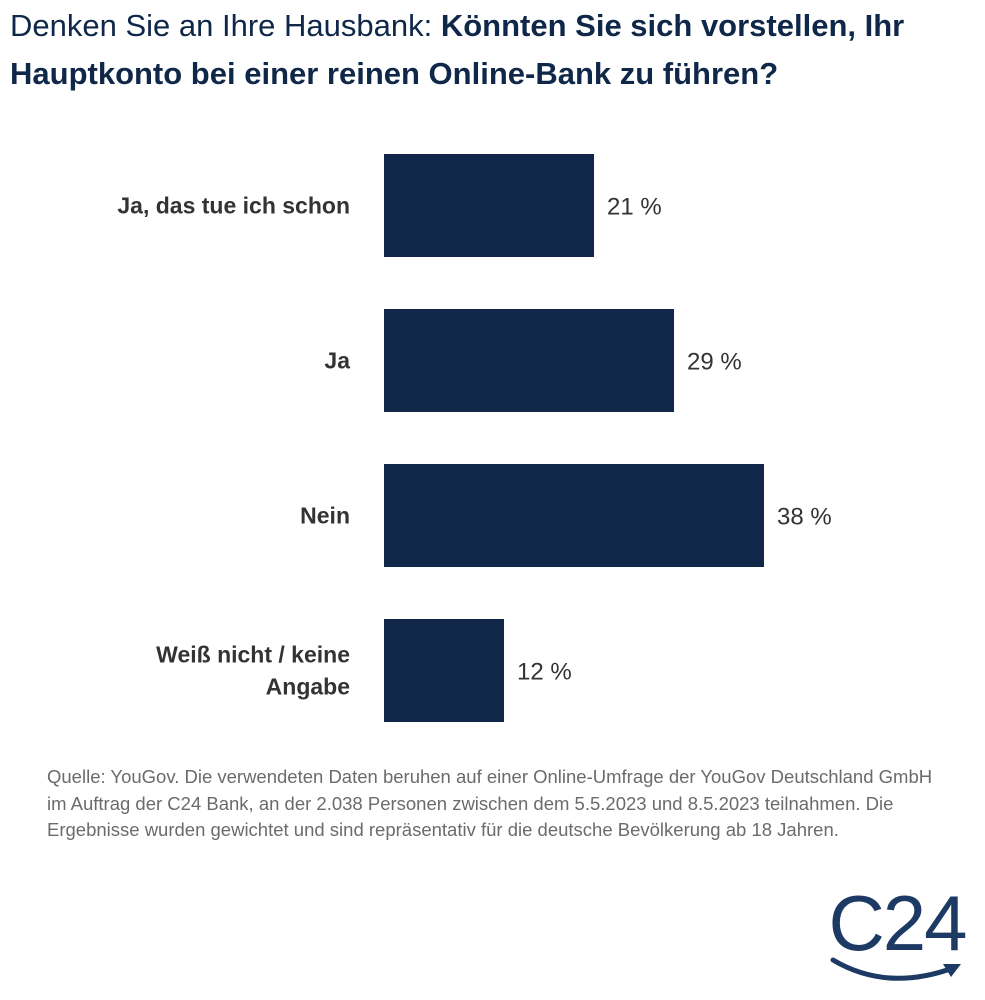  What do you see at coordinates (221, 25) in the screenshot?
I see `title-lead: Denken Sie an Ihre Hausbank:` at bounding box center [221, 25].